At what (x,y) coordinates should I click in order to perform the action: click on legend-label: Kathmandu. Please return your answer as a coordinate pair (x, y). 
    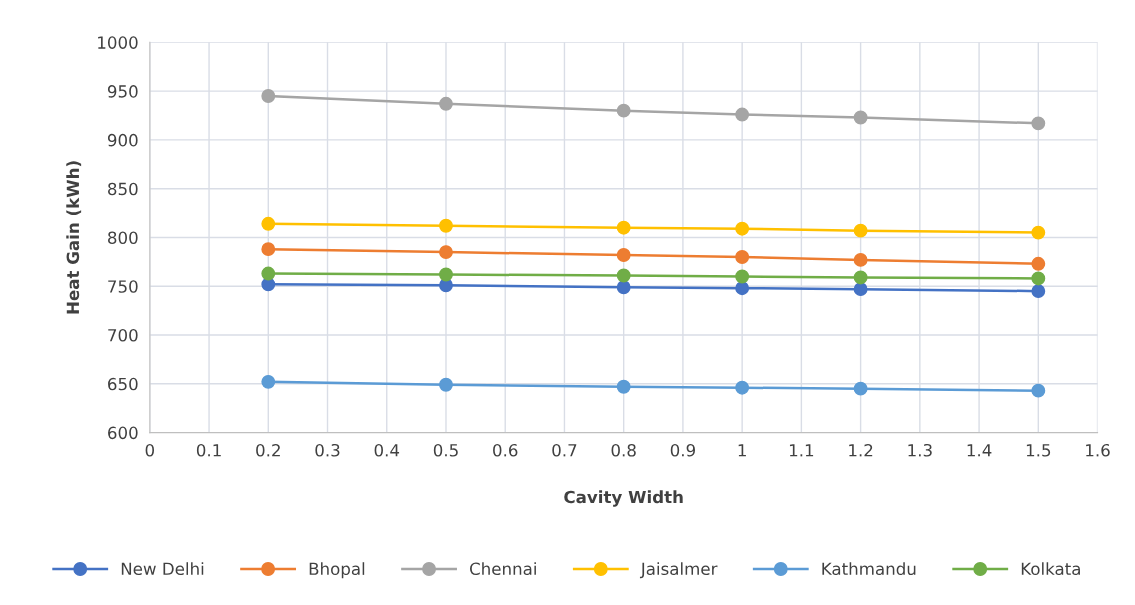
    Looking at the image, I should click on (869, 569).